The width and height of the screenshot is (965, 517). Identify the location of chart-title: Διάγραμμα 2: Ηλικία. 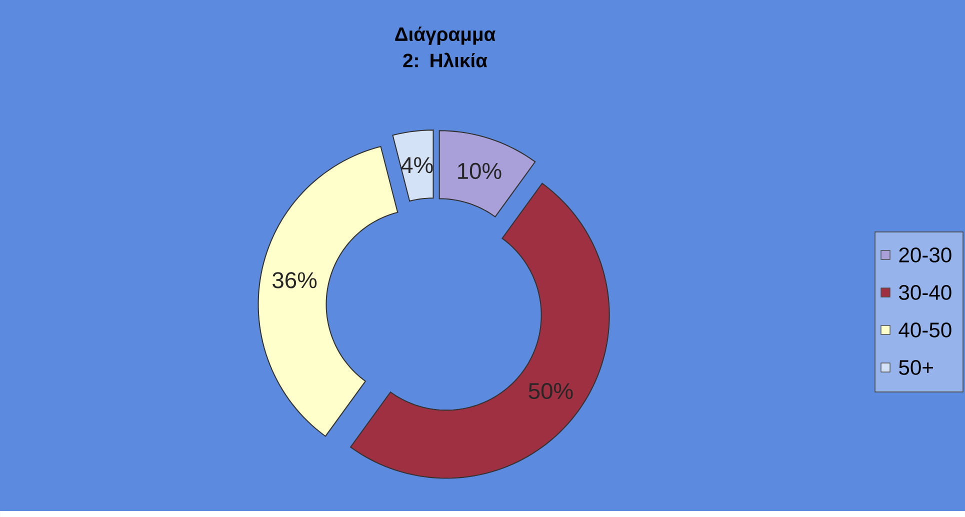
(445, 47).